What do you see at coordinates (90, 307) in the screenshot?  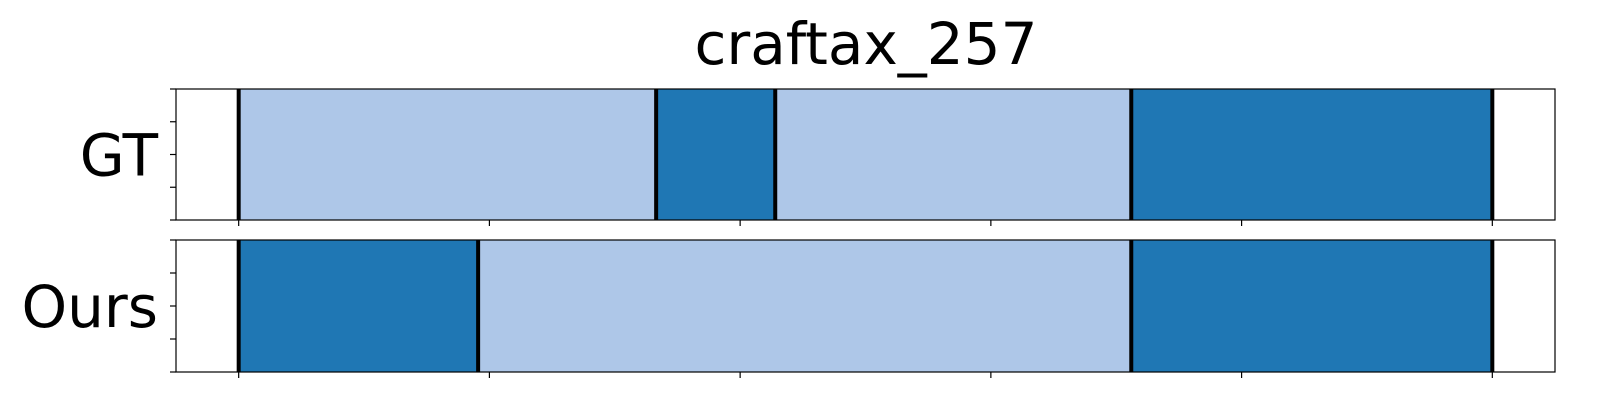 I see `row-label: Ours` at bounding box center [90, 307].